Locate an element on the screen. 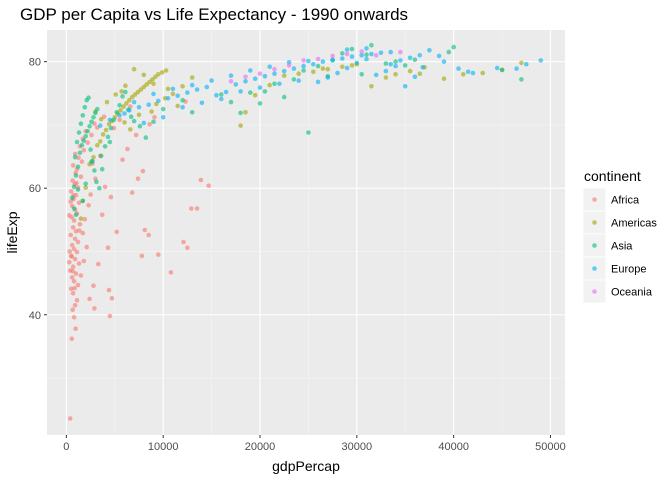 The width and height of the screenshot is (672, 480). x-tick-label: 50000 is located at coordinates (550, 447).